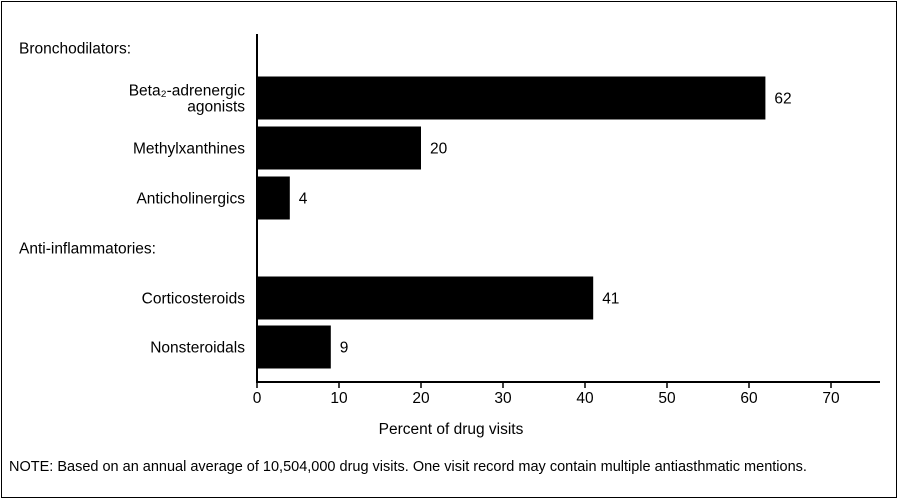  What do you see at coordinates (197, 348) in the screenshot?
I see `category-label: Nonsteroidals` at bounding box center [197, 348].